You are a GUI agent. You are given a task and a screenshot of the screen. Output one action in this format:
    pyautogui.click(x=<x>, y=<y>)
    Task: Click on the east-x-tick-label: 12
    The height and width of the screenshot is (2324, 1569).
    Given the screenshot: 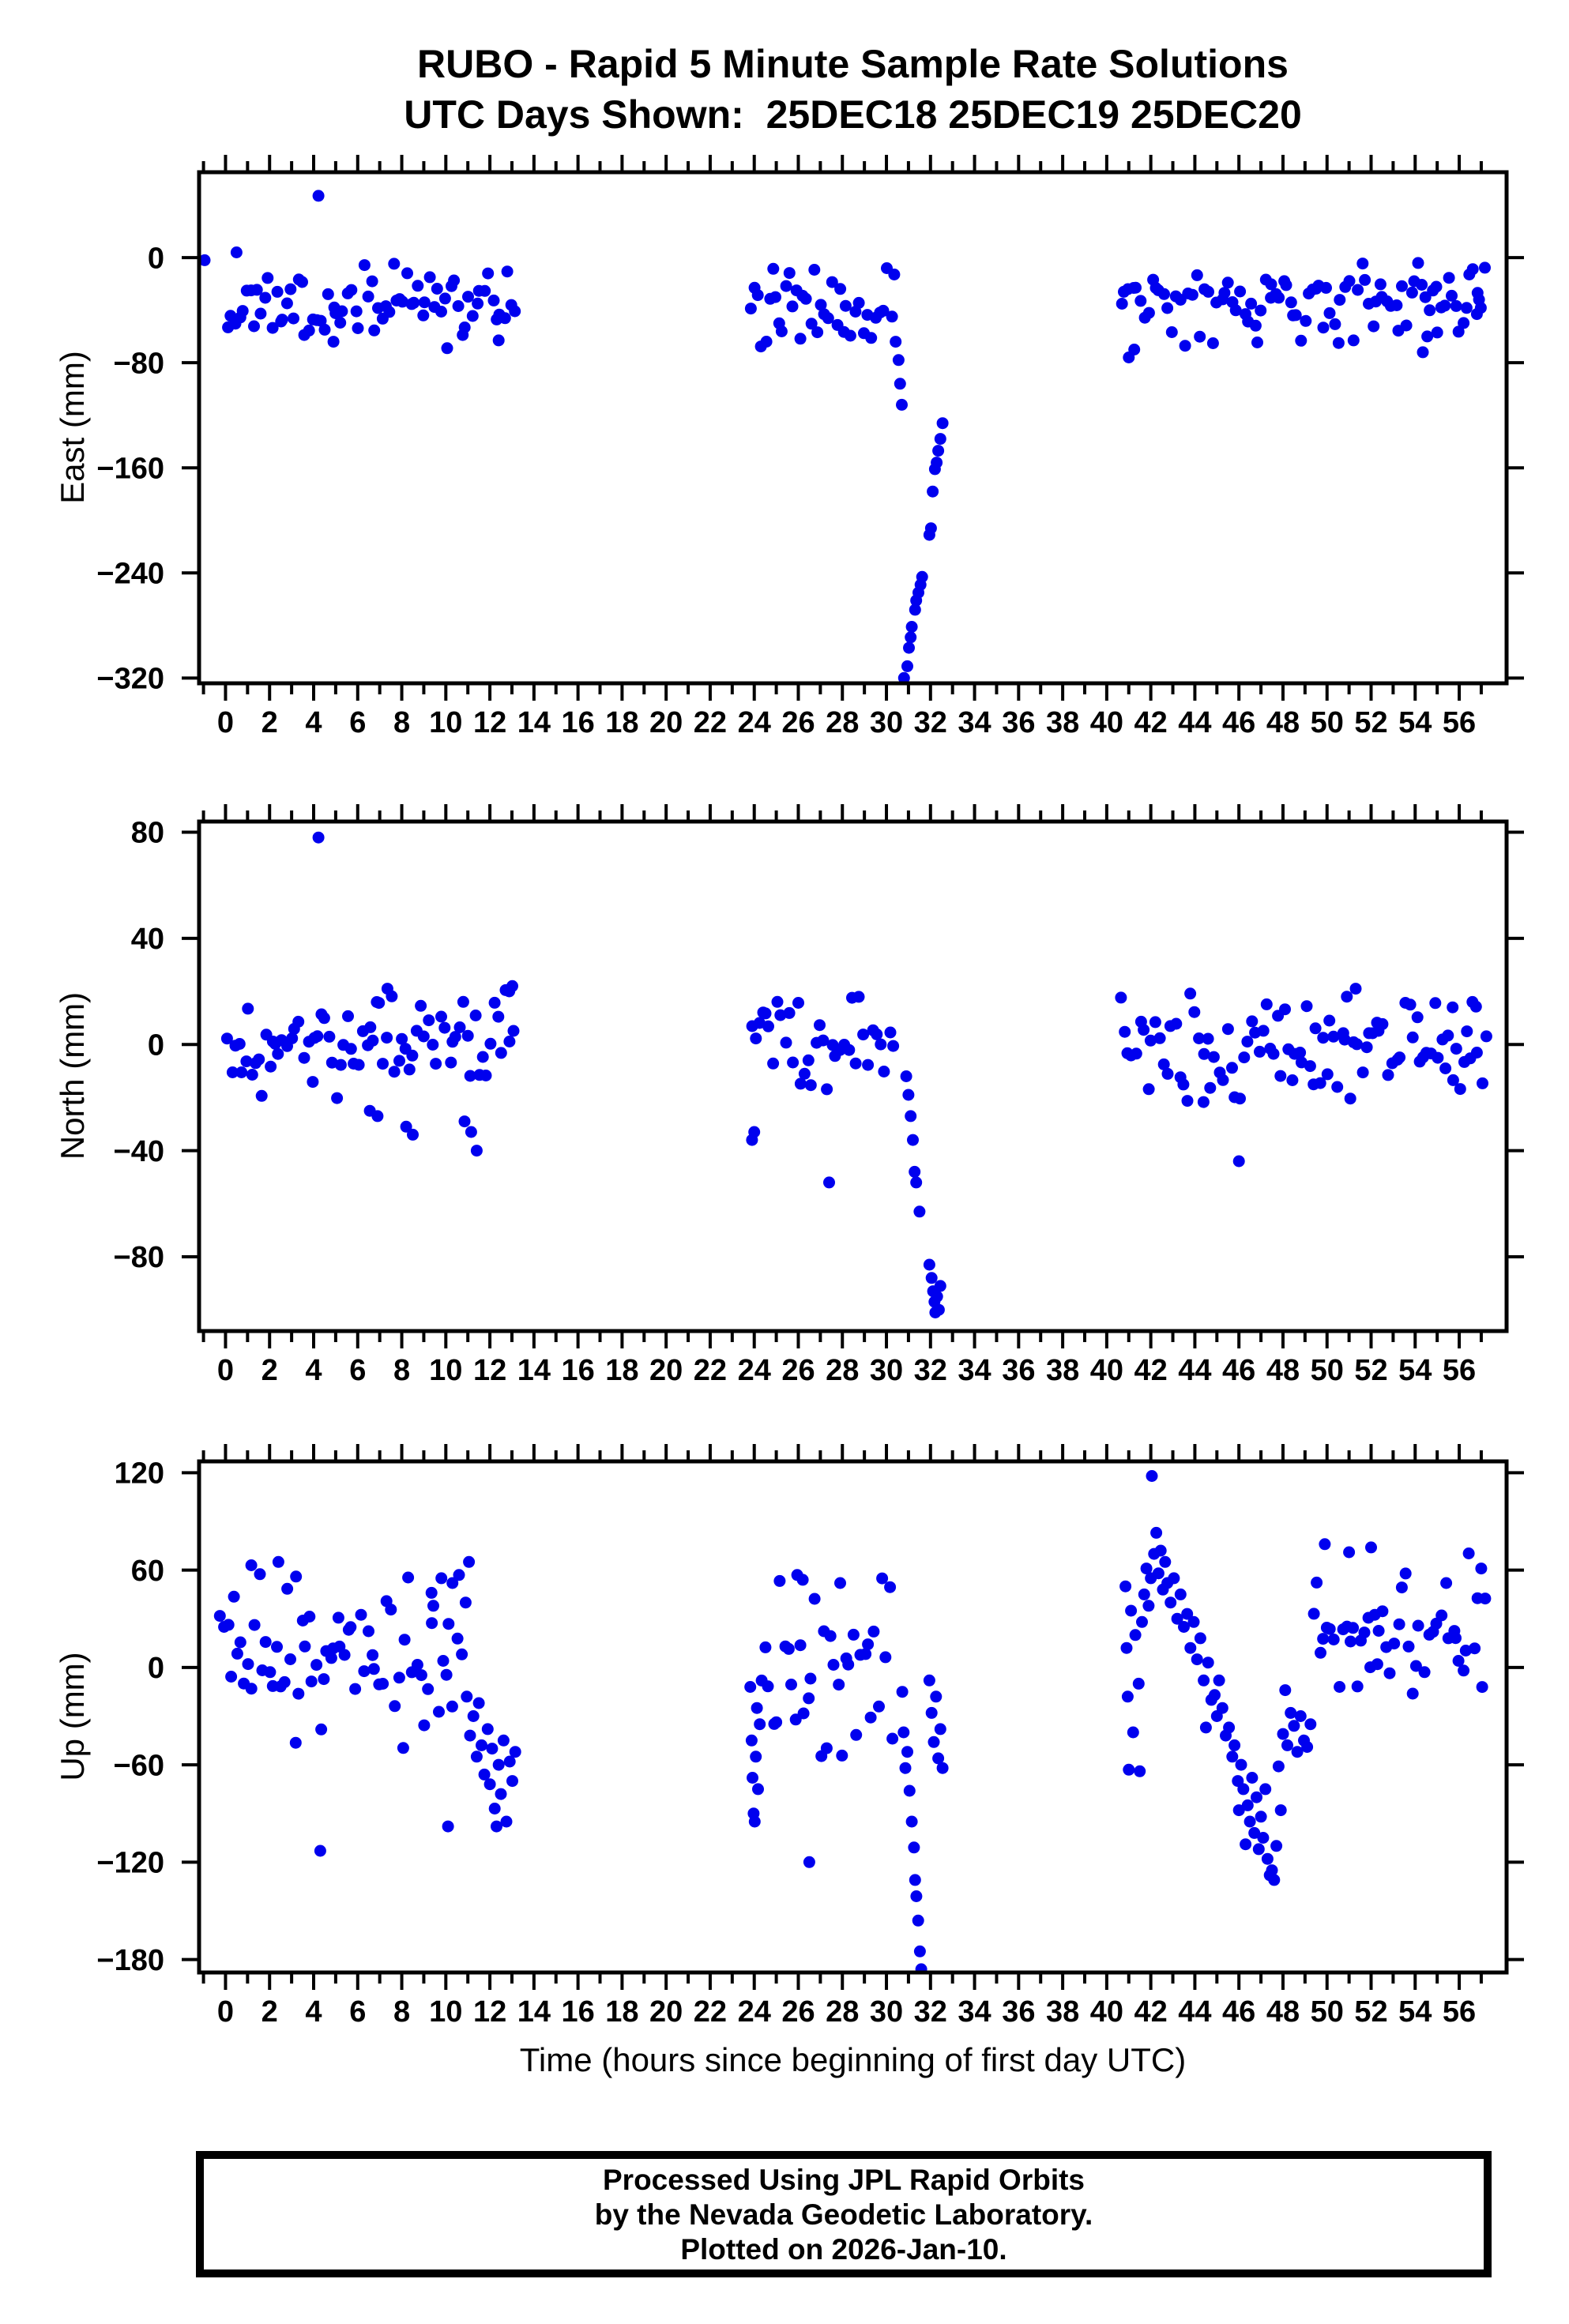 What is the action you would take?
    pyautogui.click(x=489, y=722)
    